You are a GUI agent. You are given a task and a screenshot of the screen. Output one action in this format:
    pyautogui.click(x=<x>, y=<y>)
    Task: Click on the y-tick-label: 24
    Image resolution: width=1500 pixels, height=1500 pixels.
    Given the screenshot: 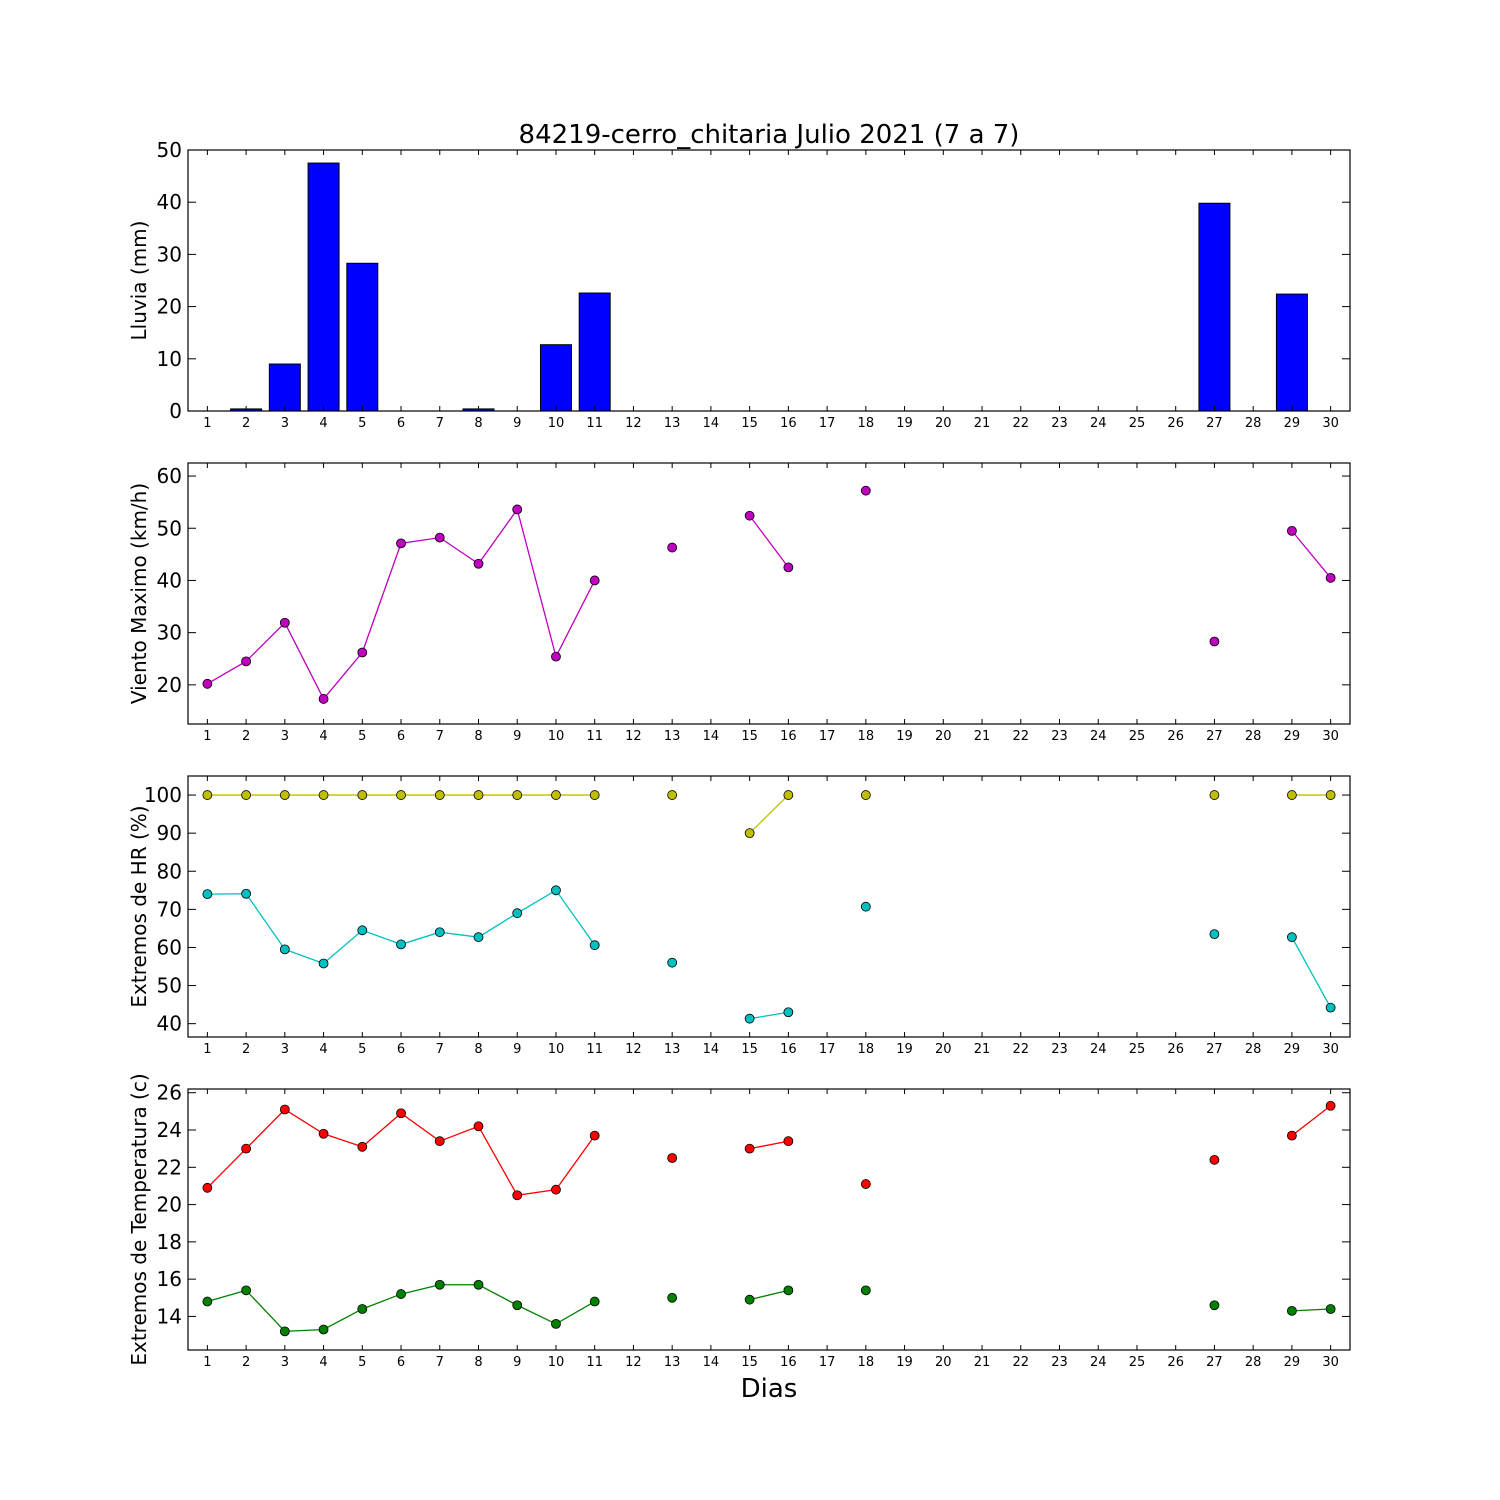 What is the action you would take?
    pyautogui.click(x=169, y=1130)
    